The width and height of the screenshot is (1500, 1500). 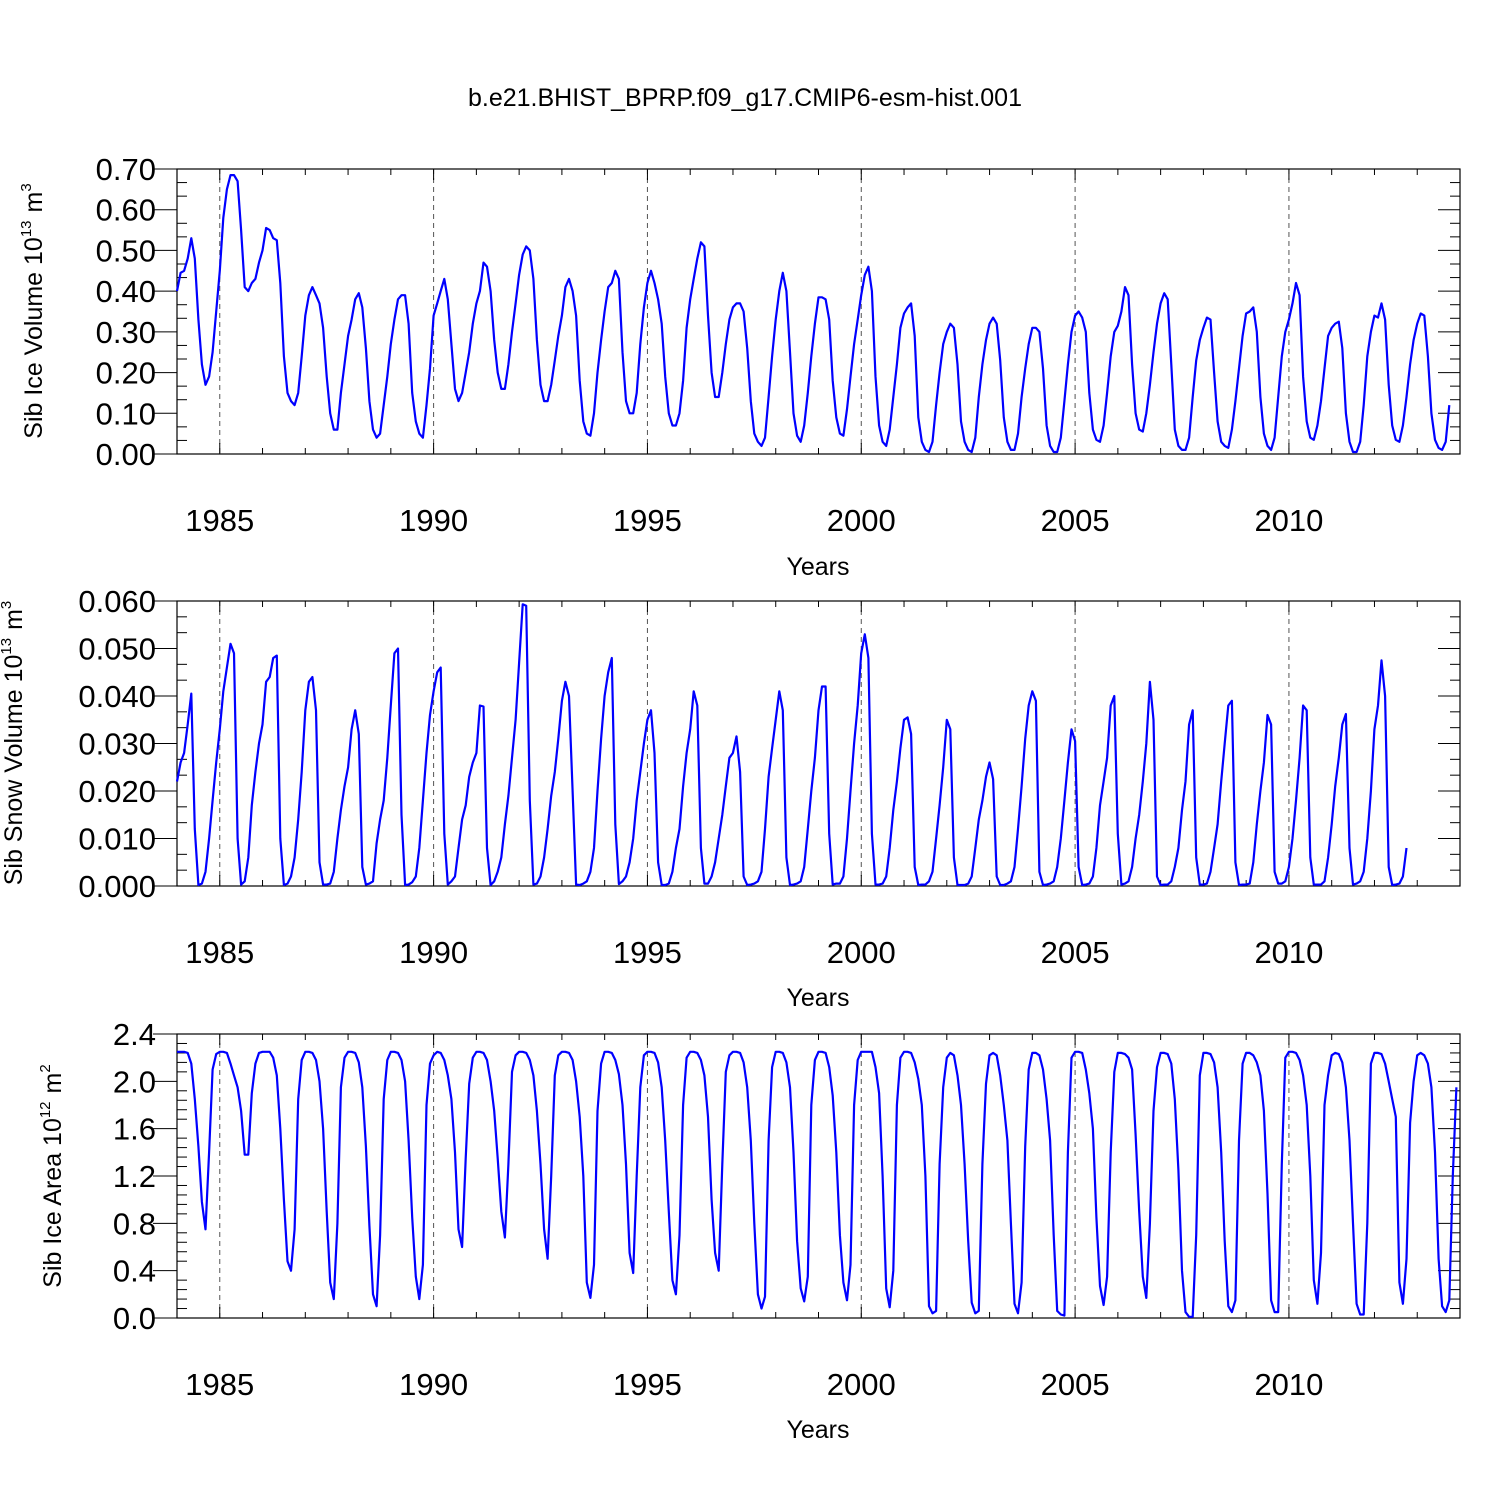 I want to click on ice-area-x-tick-label: 1990, so click(x=433, y=1384).